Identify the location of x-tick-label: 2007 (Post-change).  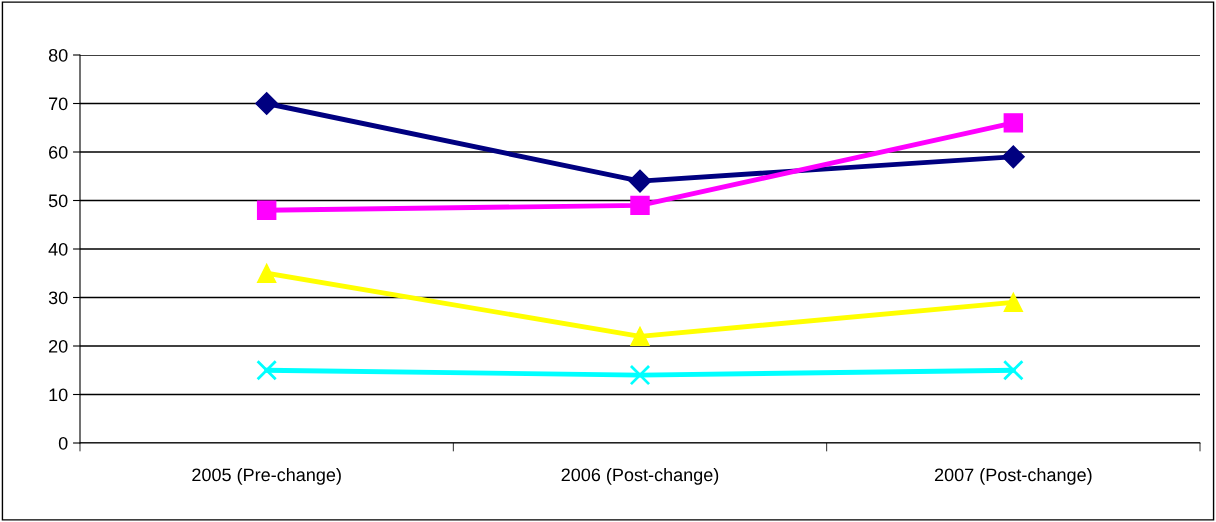
(1013, 476).